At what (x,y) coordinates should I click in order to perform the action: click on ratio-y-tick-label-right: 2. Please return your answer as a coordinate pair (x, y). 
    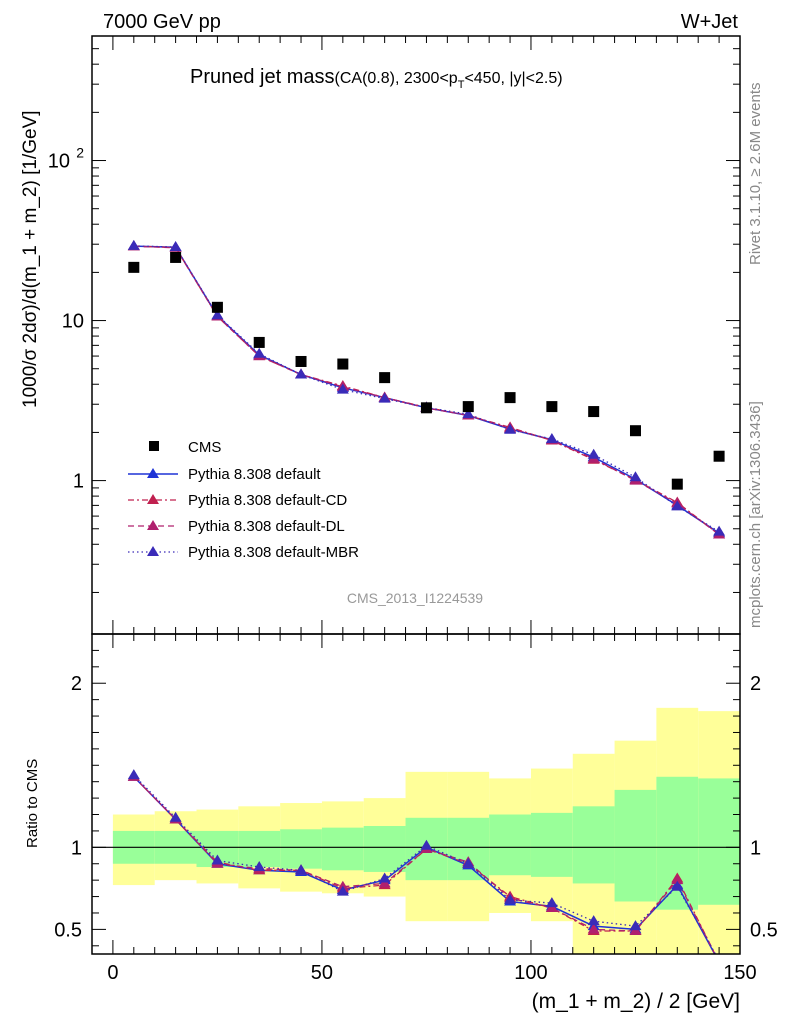
    Looking at the image, I should click on (755, 684).